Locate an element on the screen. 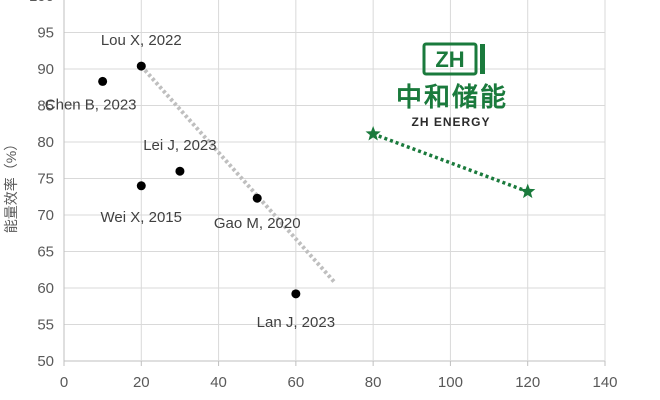 The width and height of the screenshot is (660, 400). logo-mark-text: ZH is located at coordinates (449, 59).